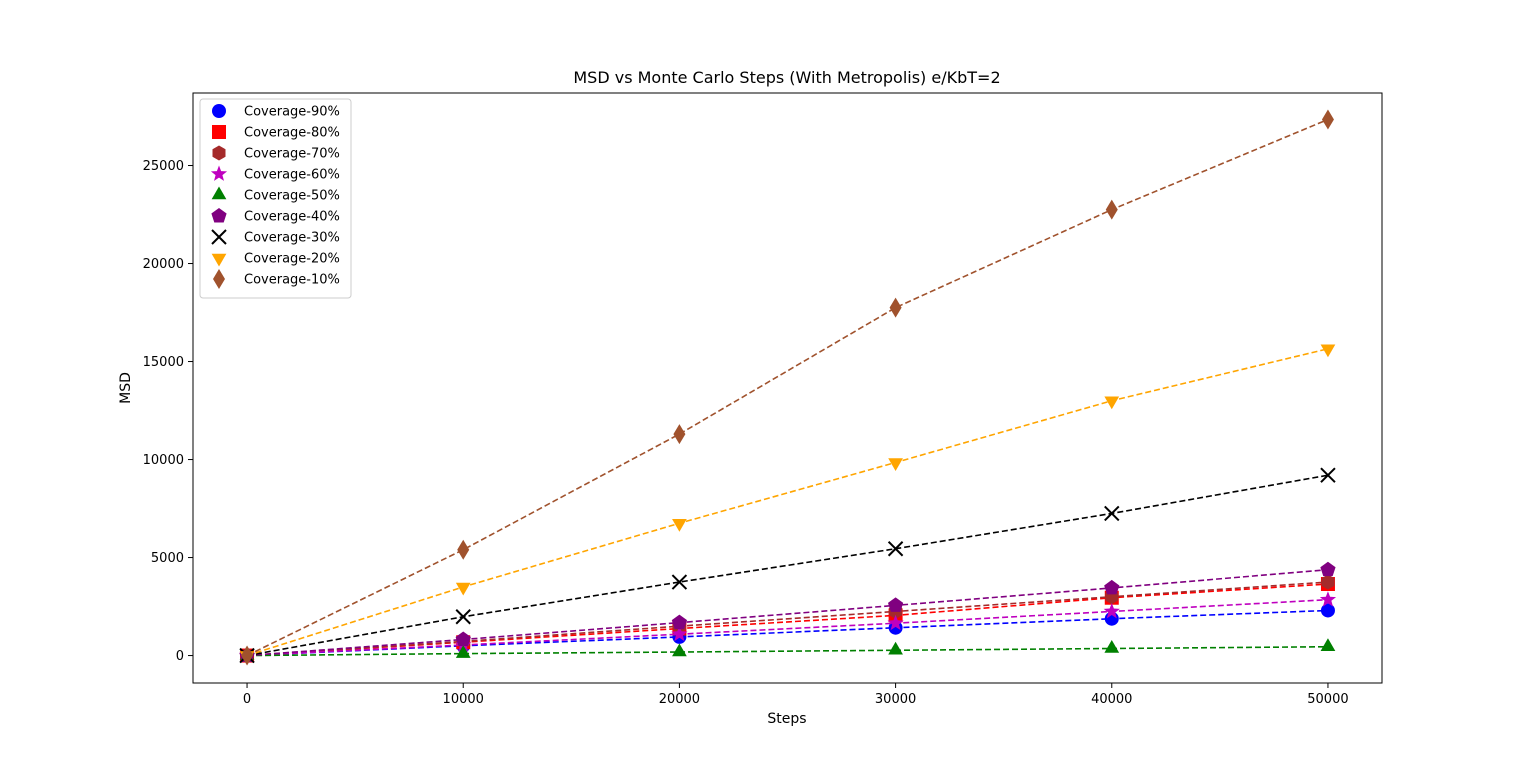  I want to click on legend-item: Coverage-40%, so click(275, 216).